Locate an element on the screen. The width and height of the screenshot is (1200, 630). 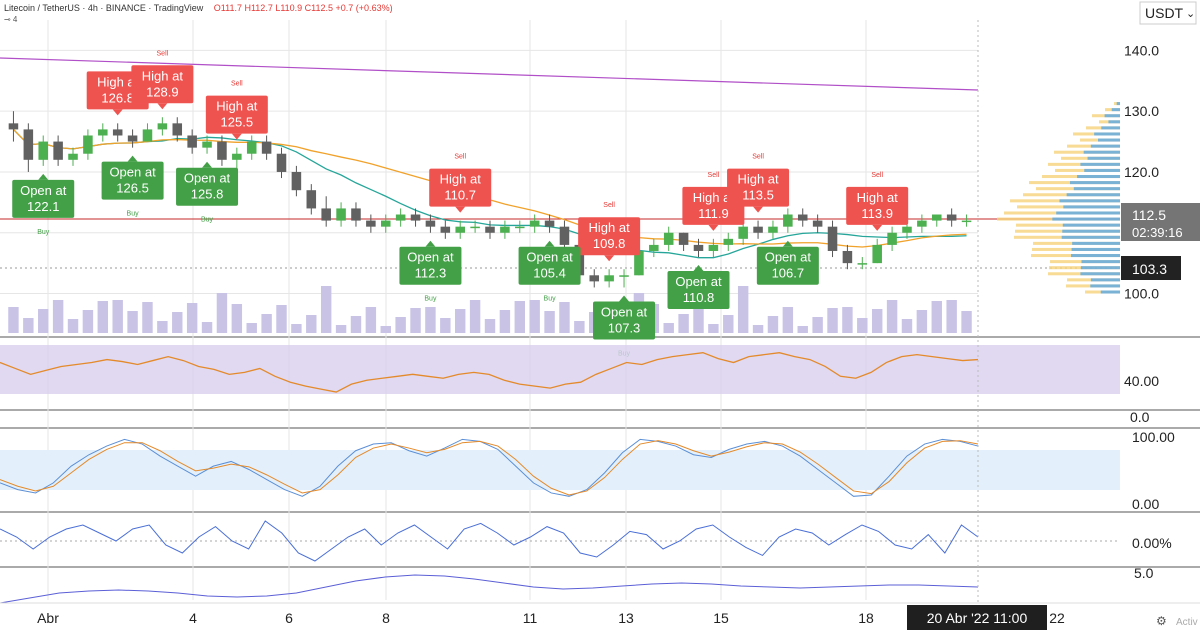
rsi-tick-label: 40.00 is located at coordinates (1141, 381).